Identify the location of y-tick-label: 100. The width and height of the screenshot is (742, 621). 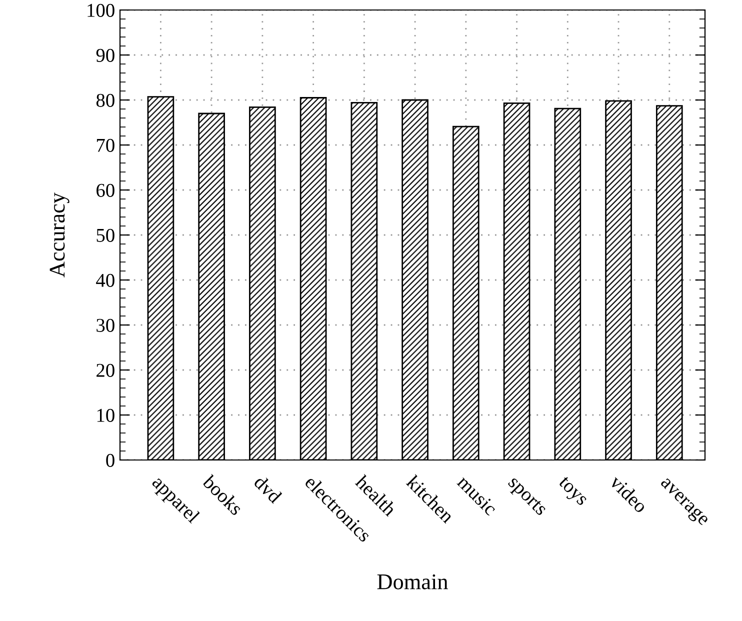
(101, 10).